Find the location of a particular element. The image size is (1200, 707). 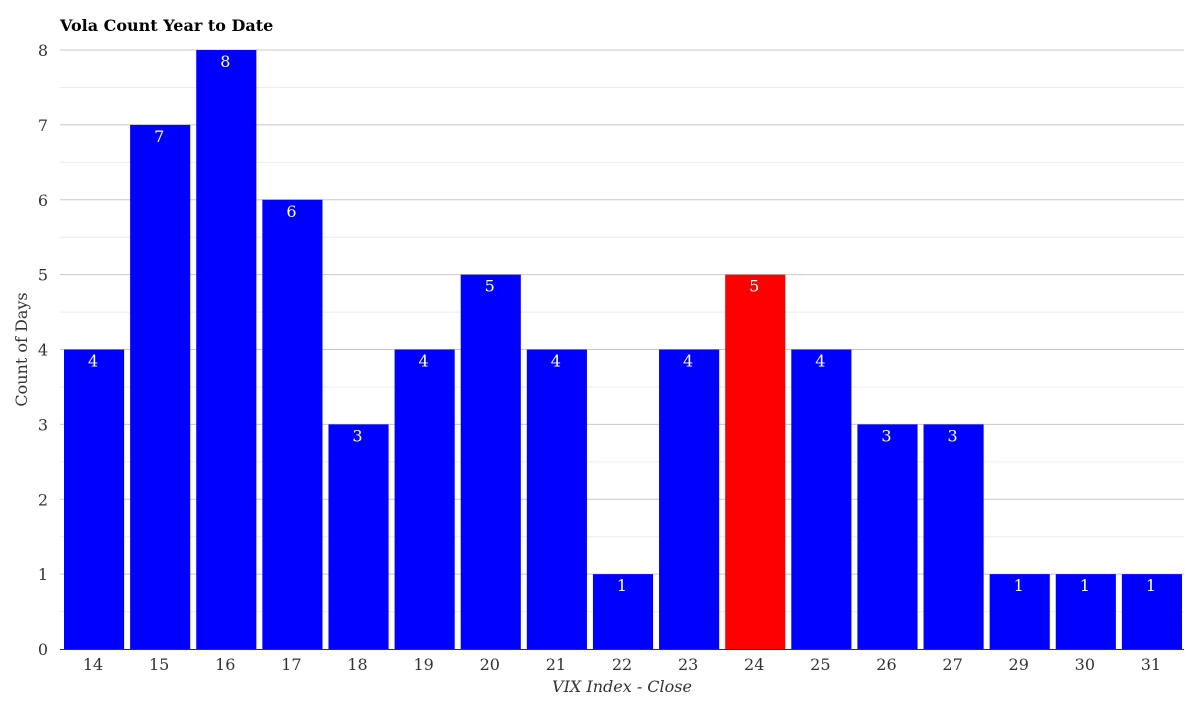

x-tick-label-29: 29 is located at coordinates (1019, 664).